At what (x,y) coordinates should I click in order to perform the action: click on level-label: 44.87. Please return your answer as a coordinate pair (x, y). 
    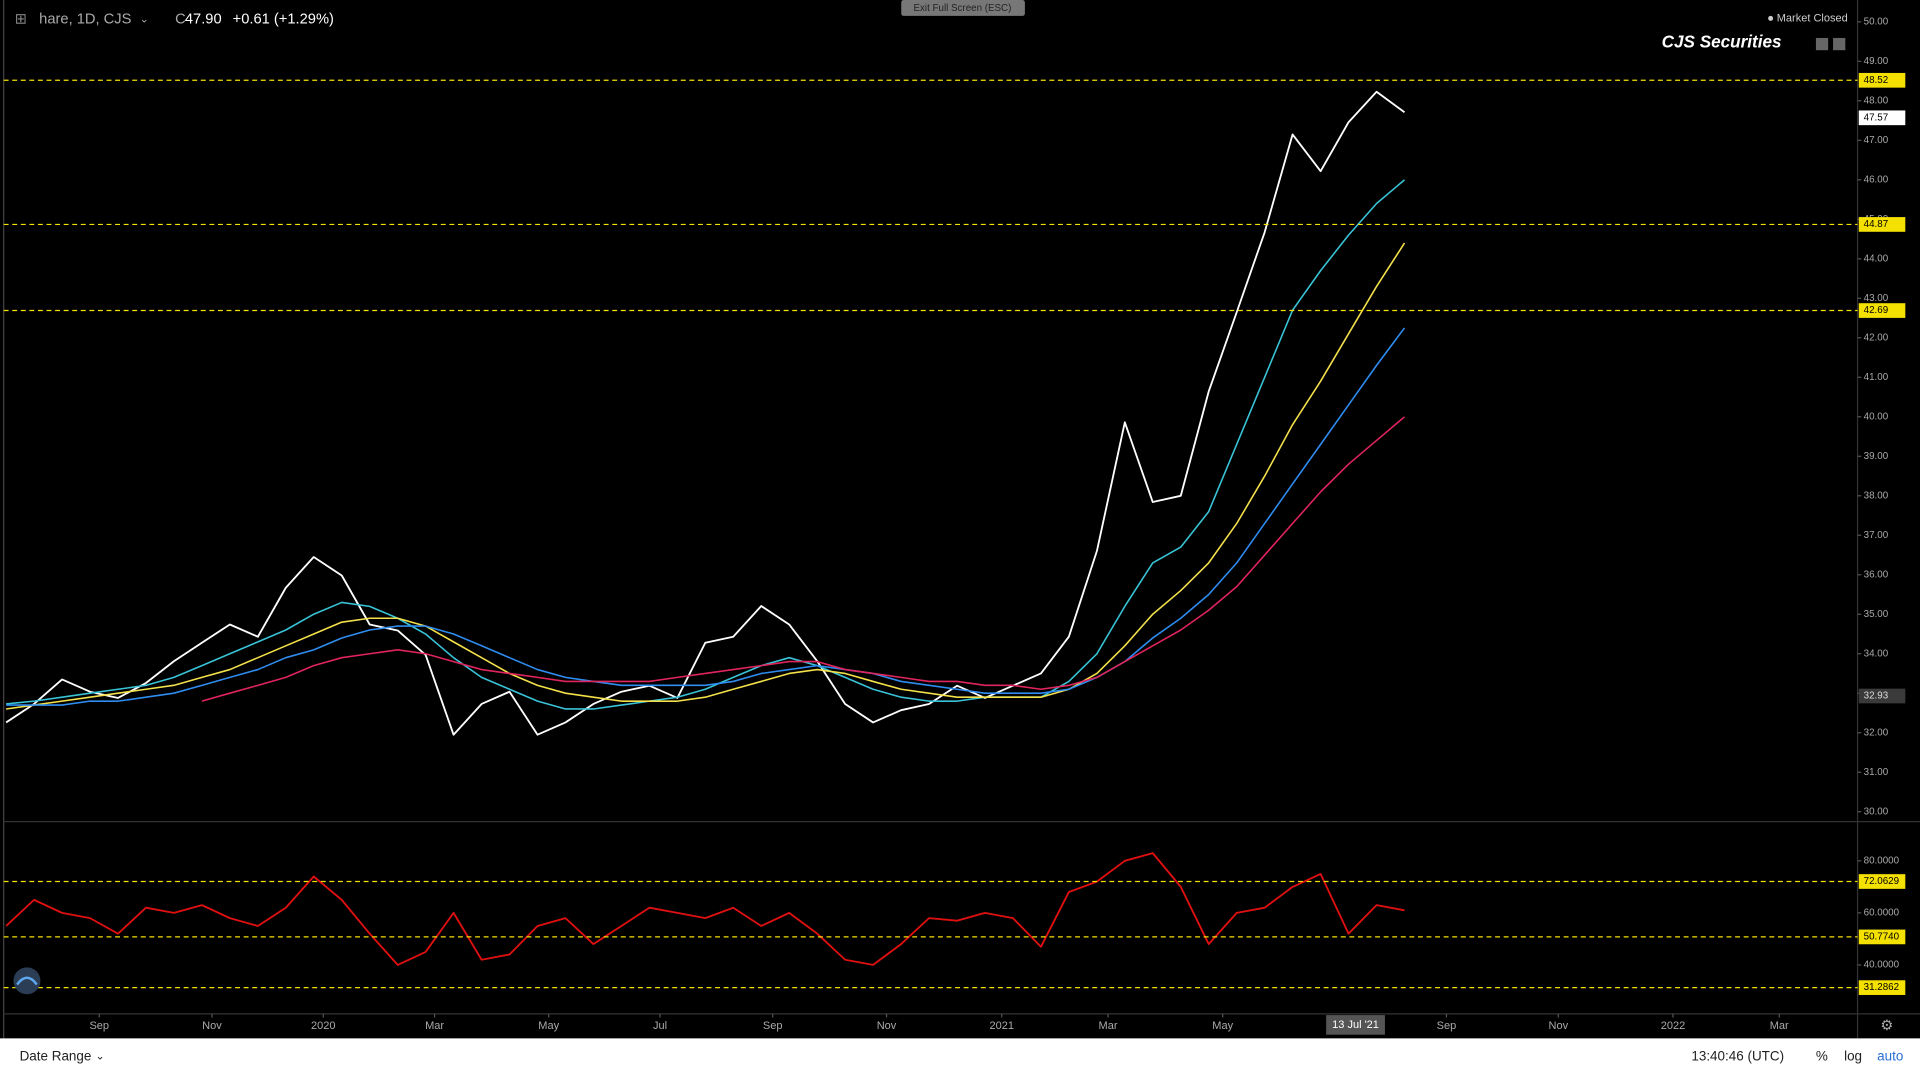
    Looking at the image, I should click on (1876, 224).